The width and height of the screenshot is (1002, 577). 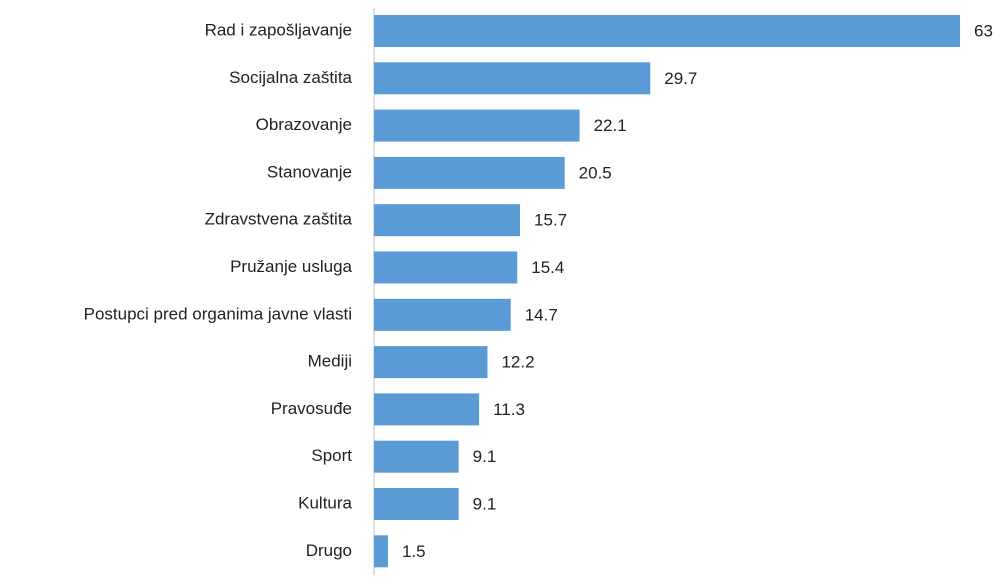 What do you see at coordinates (680, 78) in the screenshot?
I see `data-label: 29.7` at bounding box center [680, 78].